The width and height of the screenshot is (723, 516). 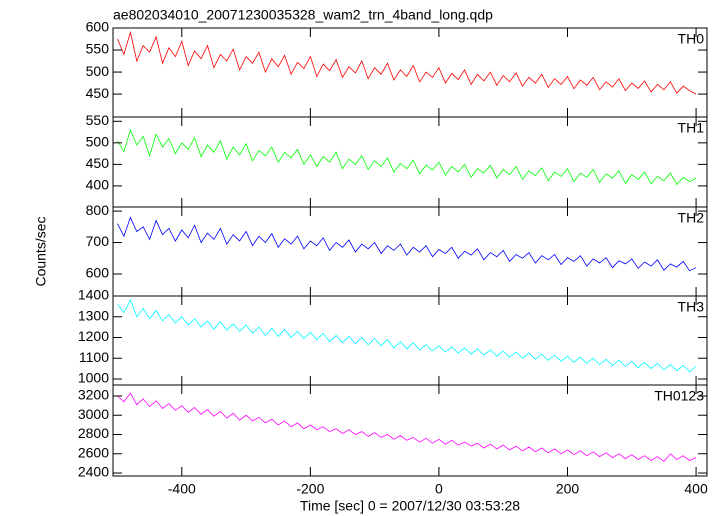 What do you see at coordinates (93, 433) in the screenshot?
I see `y-tick-label: 2800` at bounding box center [93, 433].